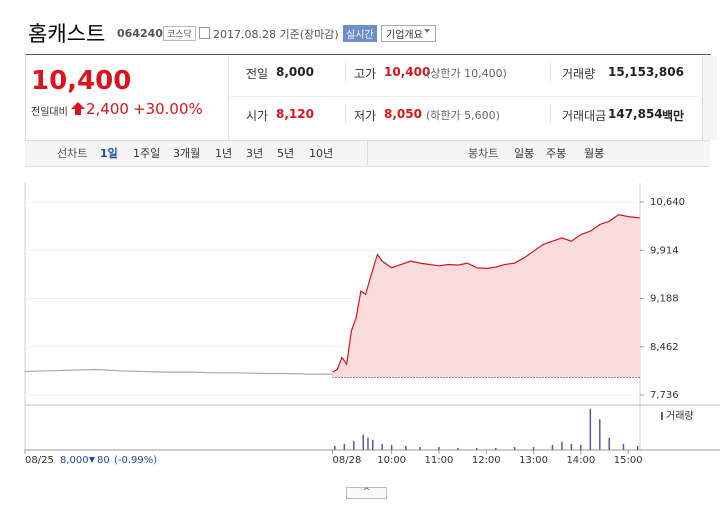 The image size is (720, 506). Describe the element at coordinates (140, 33) in the screenshot. I see `stock-code: 064240` at that location.